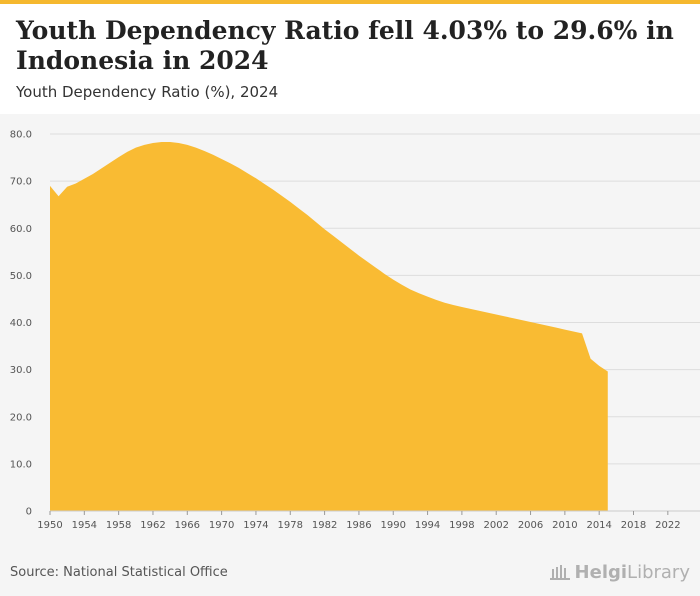  What do you see at coordinates (564, 525) in the screenshot?
I see `x-tick-label: 2010` at bounding box center [564, 525].